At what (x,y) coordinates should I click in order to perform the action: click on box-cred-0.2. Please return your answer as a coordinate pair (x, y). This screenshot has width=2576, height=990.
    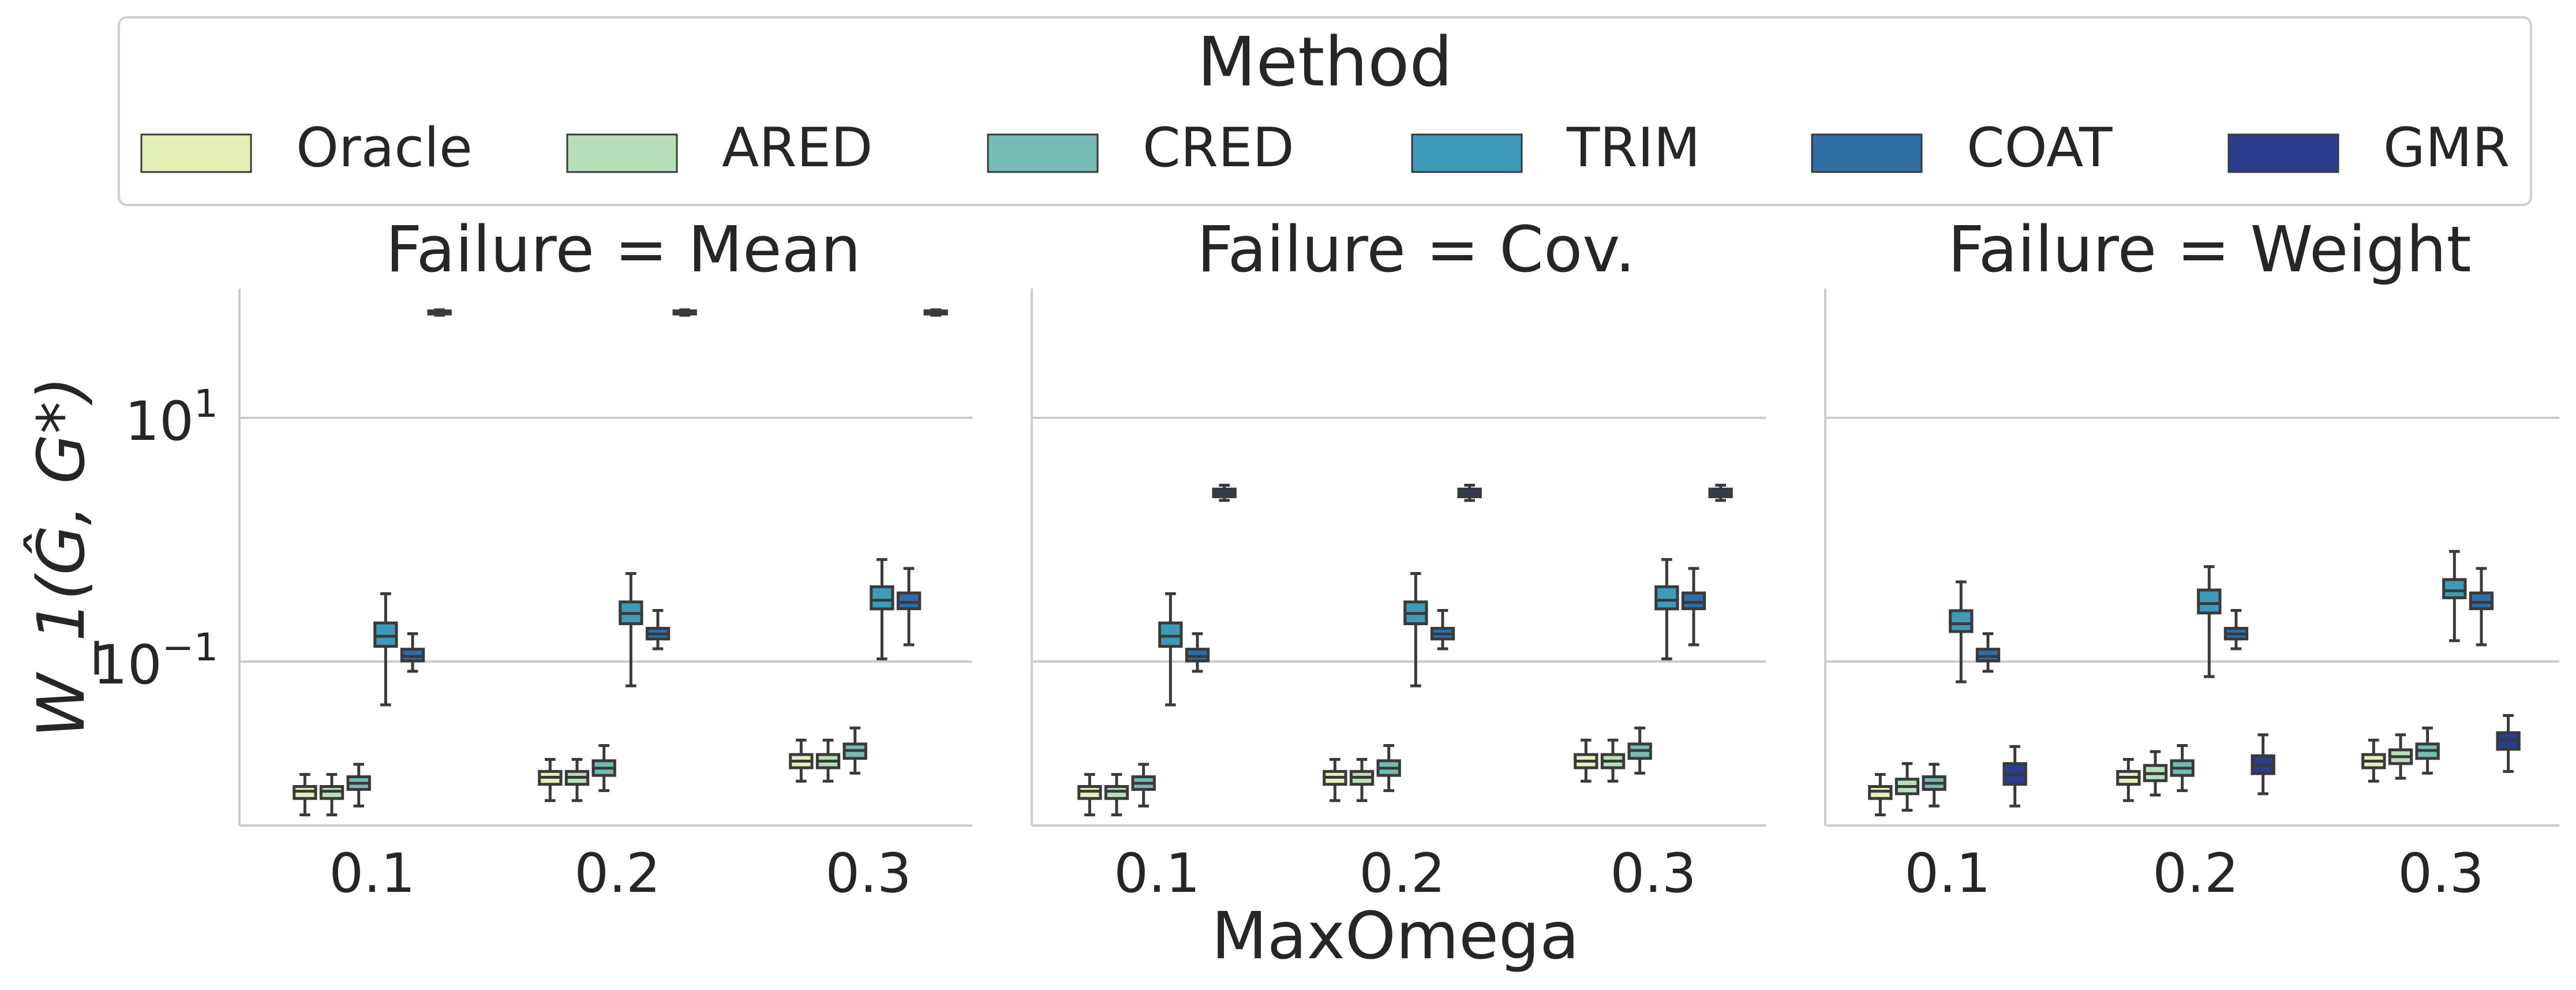
    Looking at the image, I should click on (603, 768).